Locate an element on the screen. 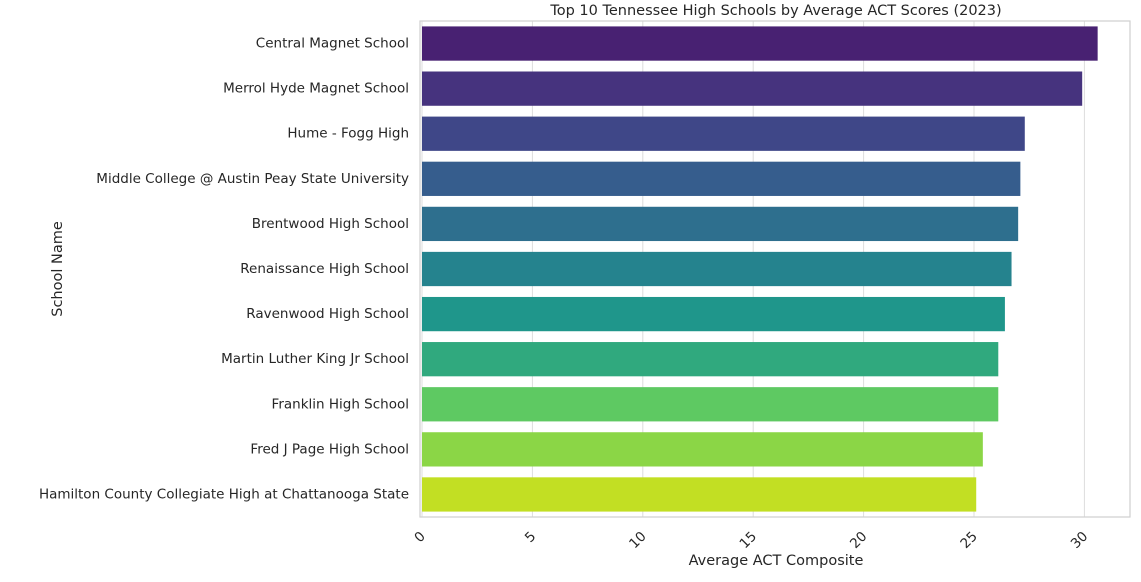  x-tick-label: 25 is located at coordinates (968, 540).